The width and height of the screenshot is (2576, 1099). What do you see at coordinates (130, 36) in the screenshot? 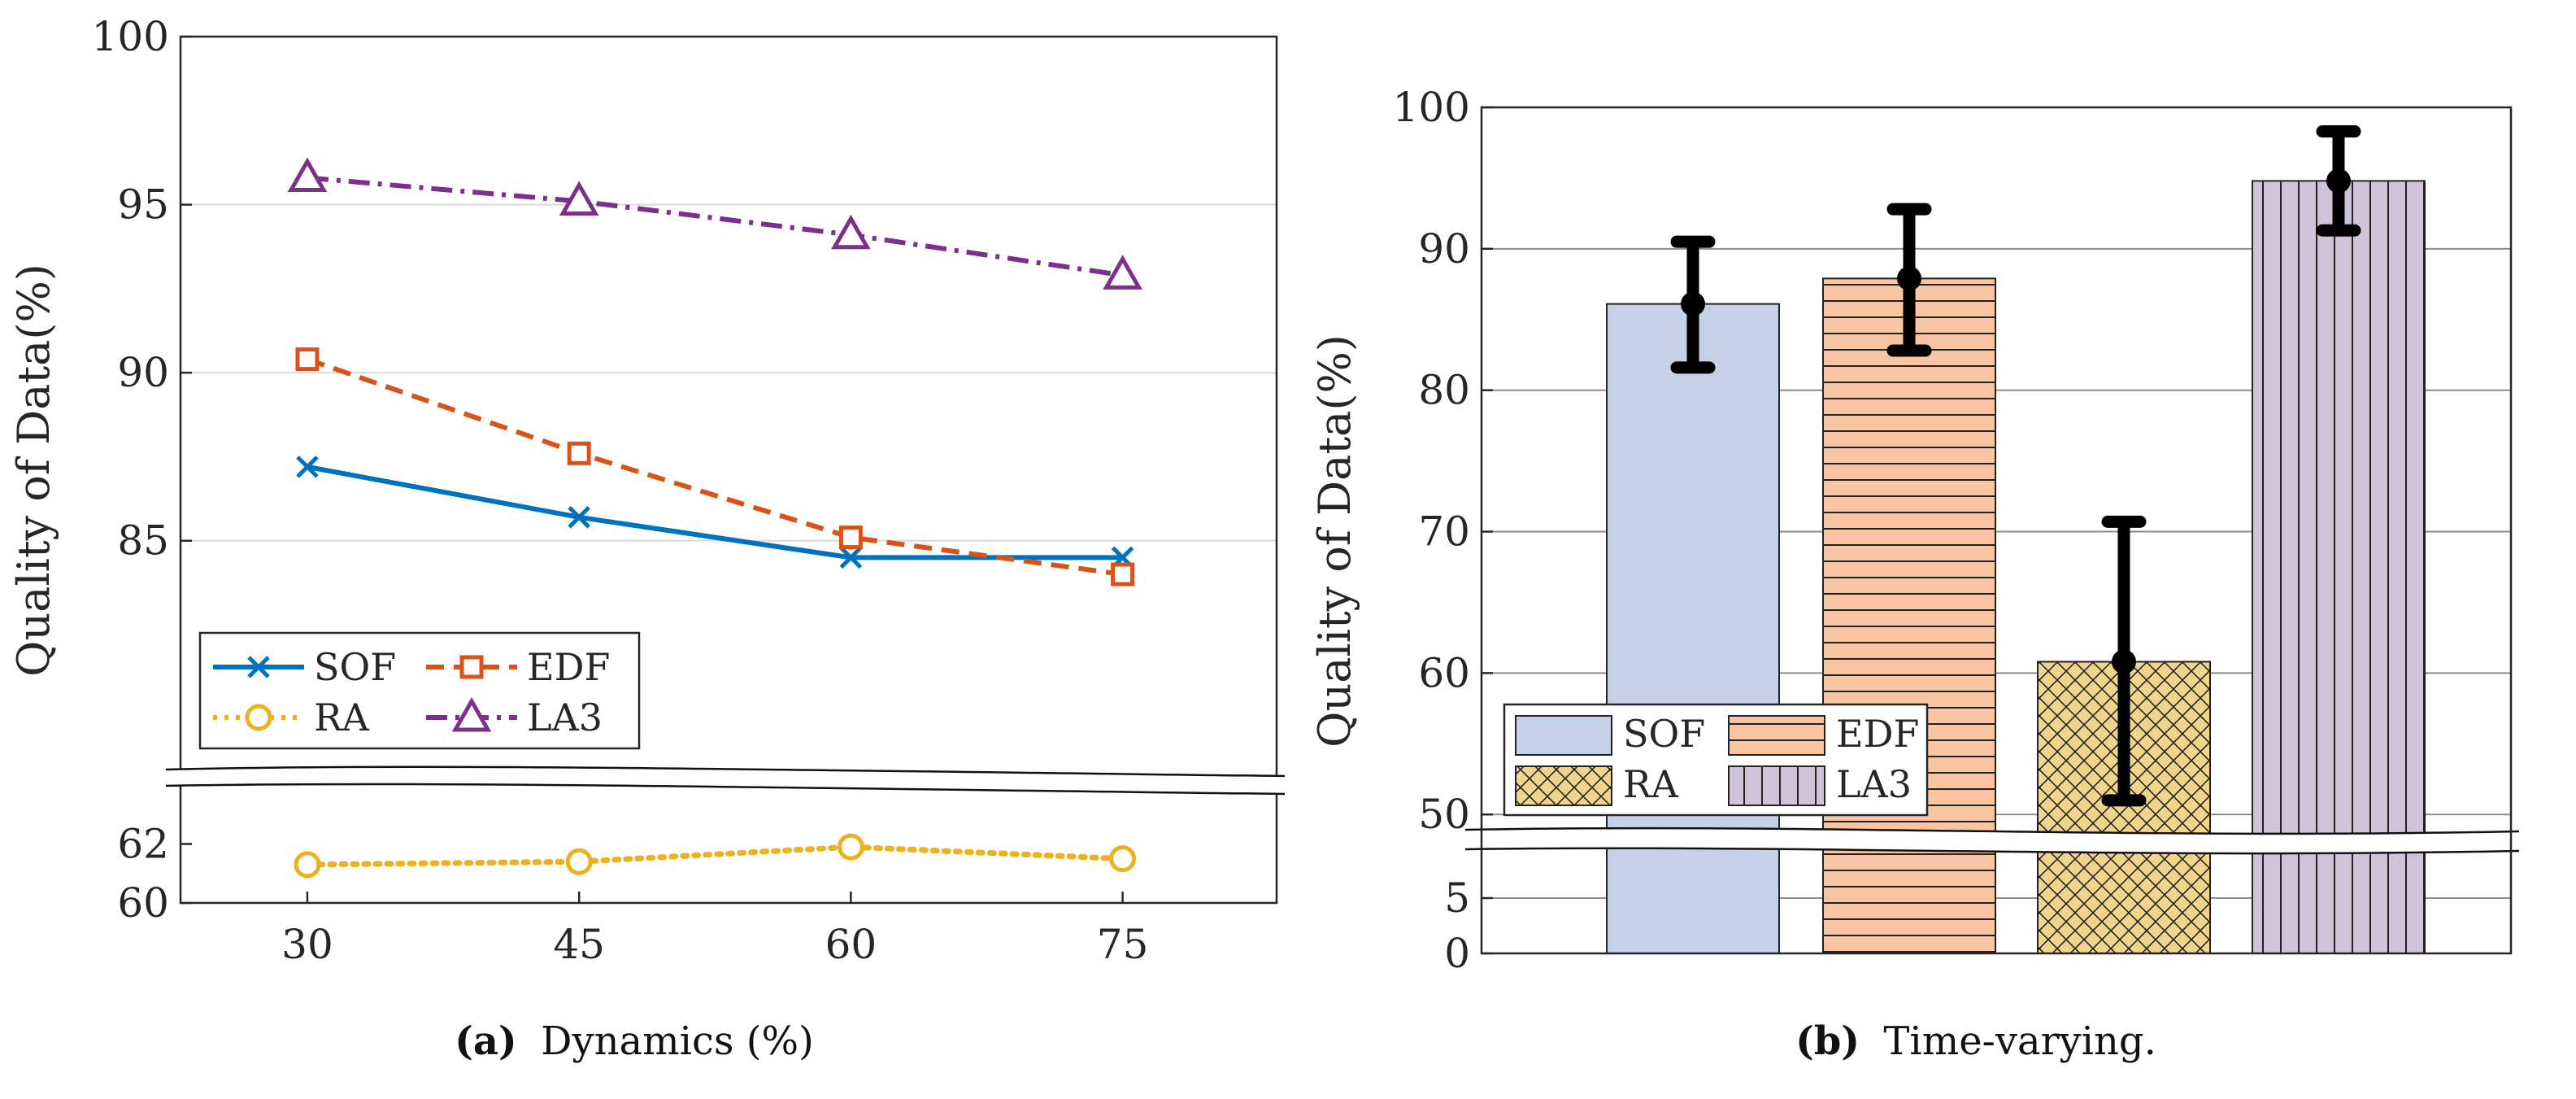
I see `a-ytick-label-100: 100` at bounding box center [130, 36].